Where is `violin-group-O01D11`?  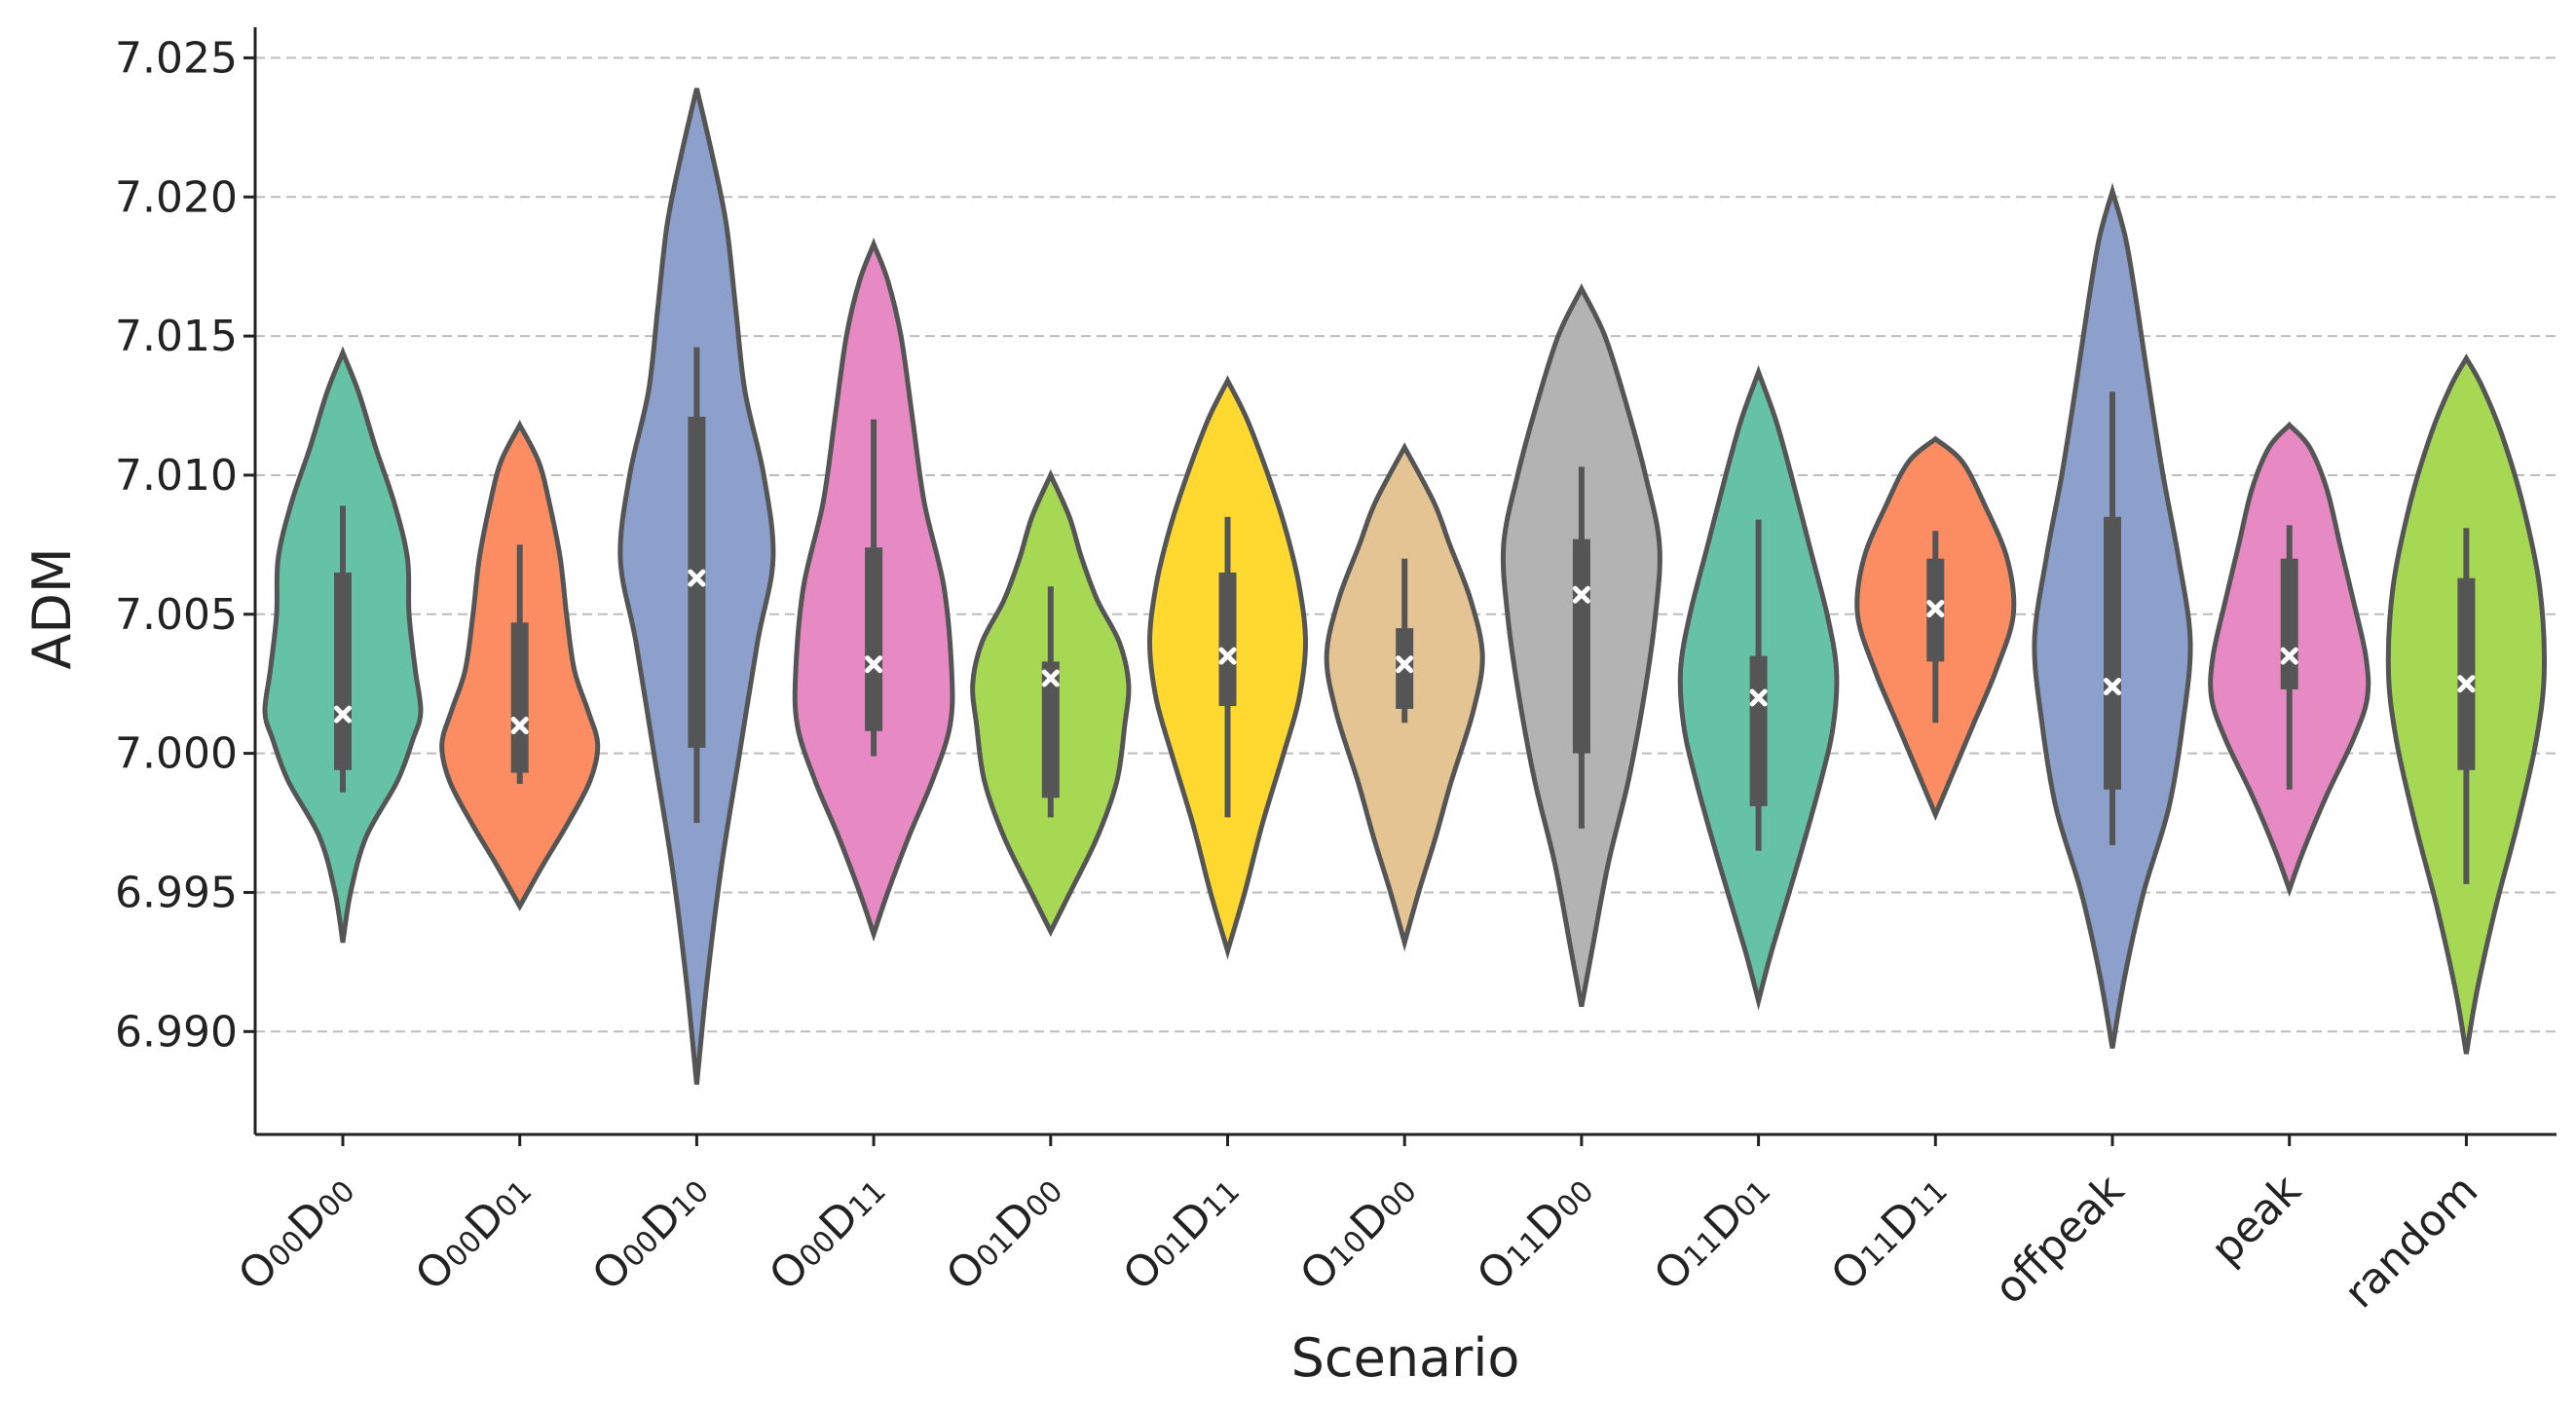
violin-group-O01D11 is located at coordinates (1227, 667).